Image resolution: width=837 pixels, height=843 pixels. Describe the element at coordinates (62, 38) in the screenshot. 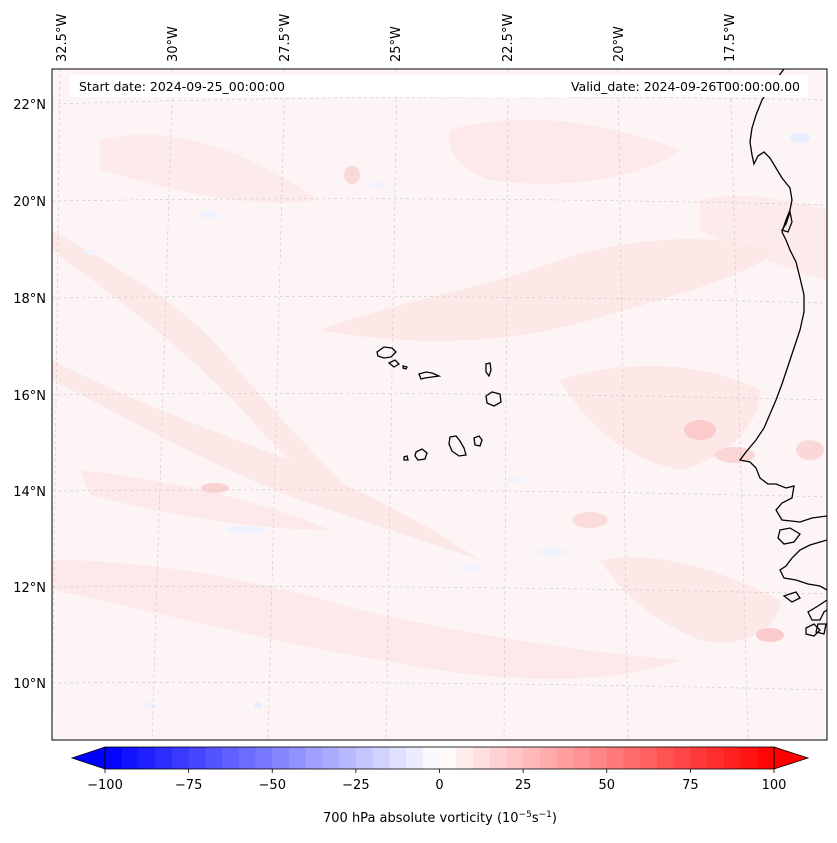

I see `lon-label: 32.5°W` at that location.